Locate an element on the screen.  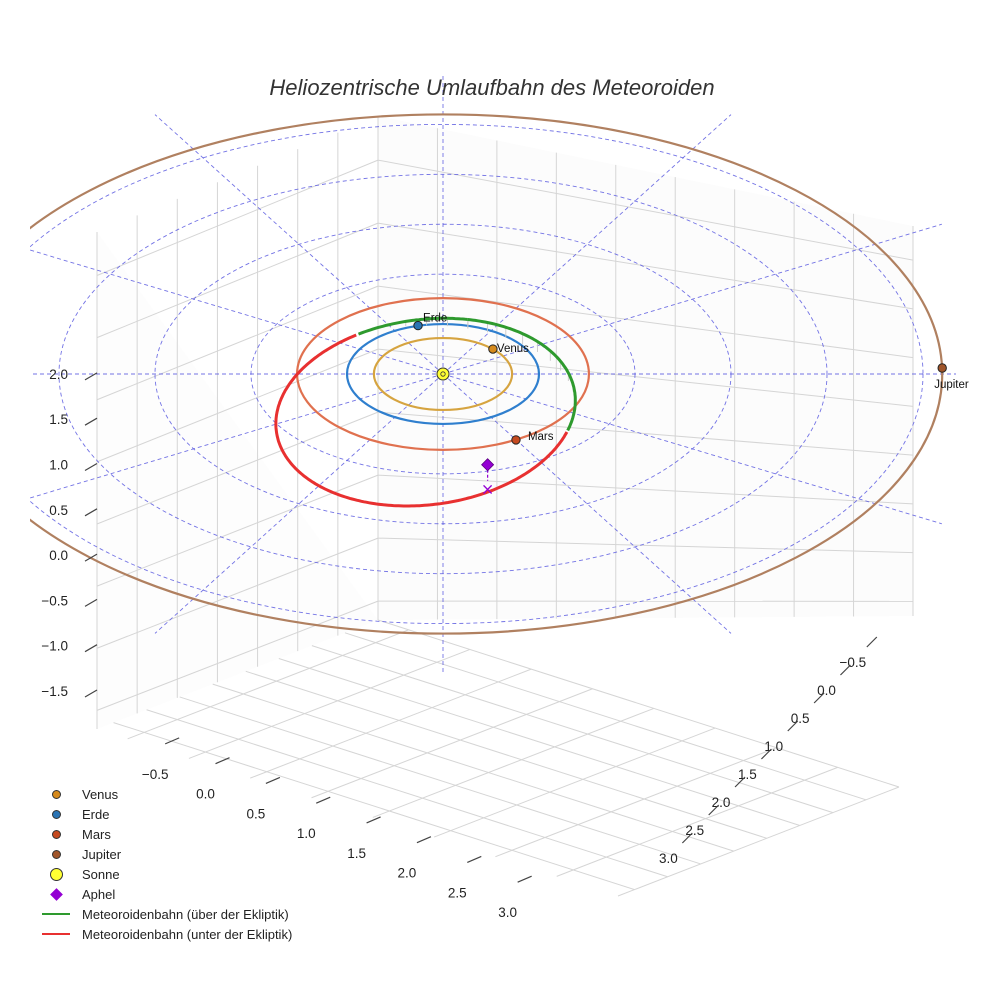
y-tick-label: 2.0 is located at coordinates (721, 802).